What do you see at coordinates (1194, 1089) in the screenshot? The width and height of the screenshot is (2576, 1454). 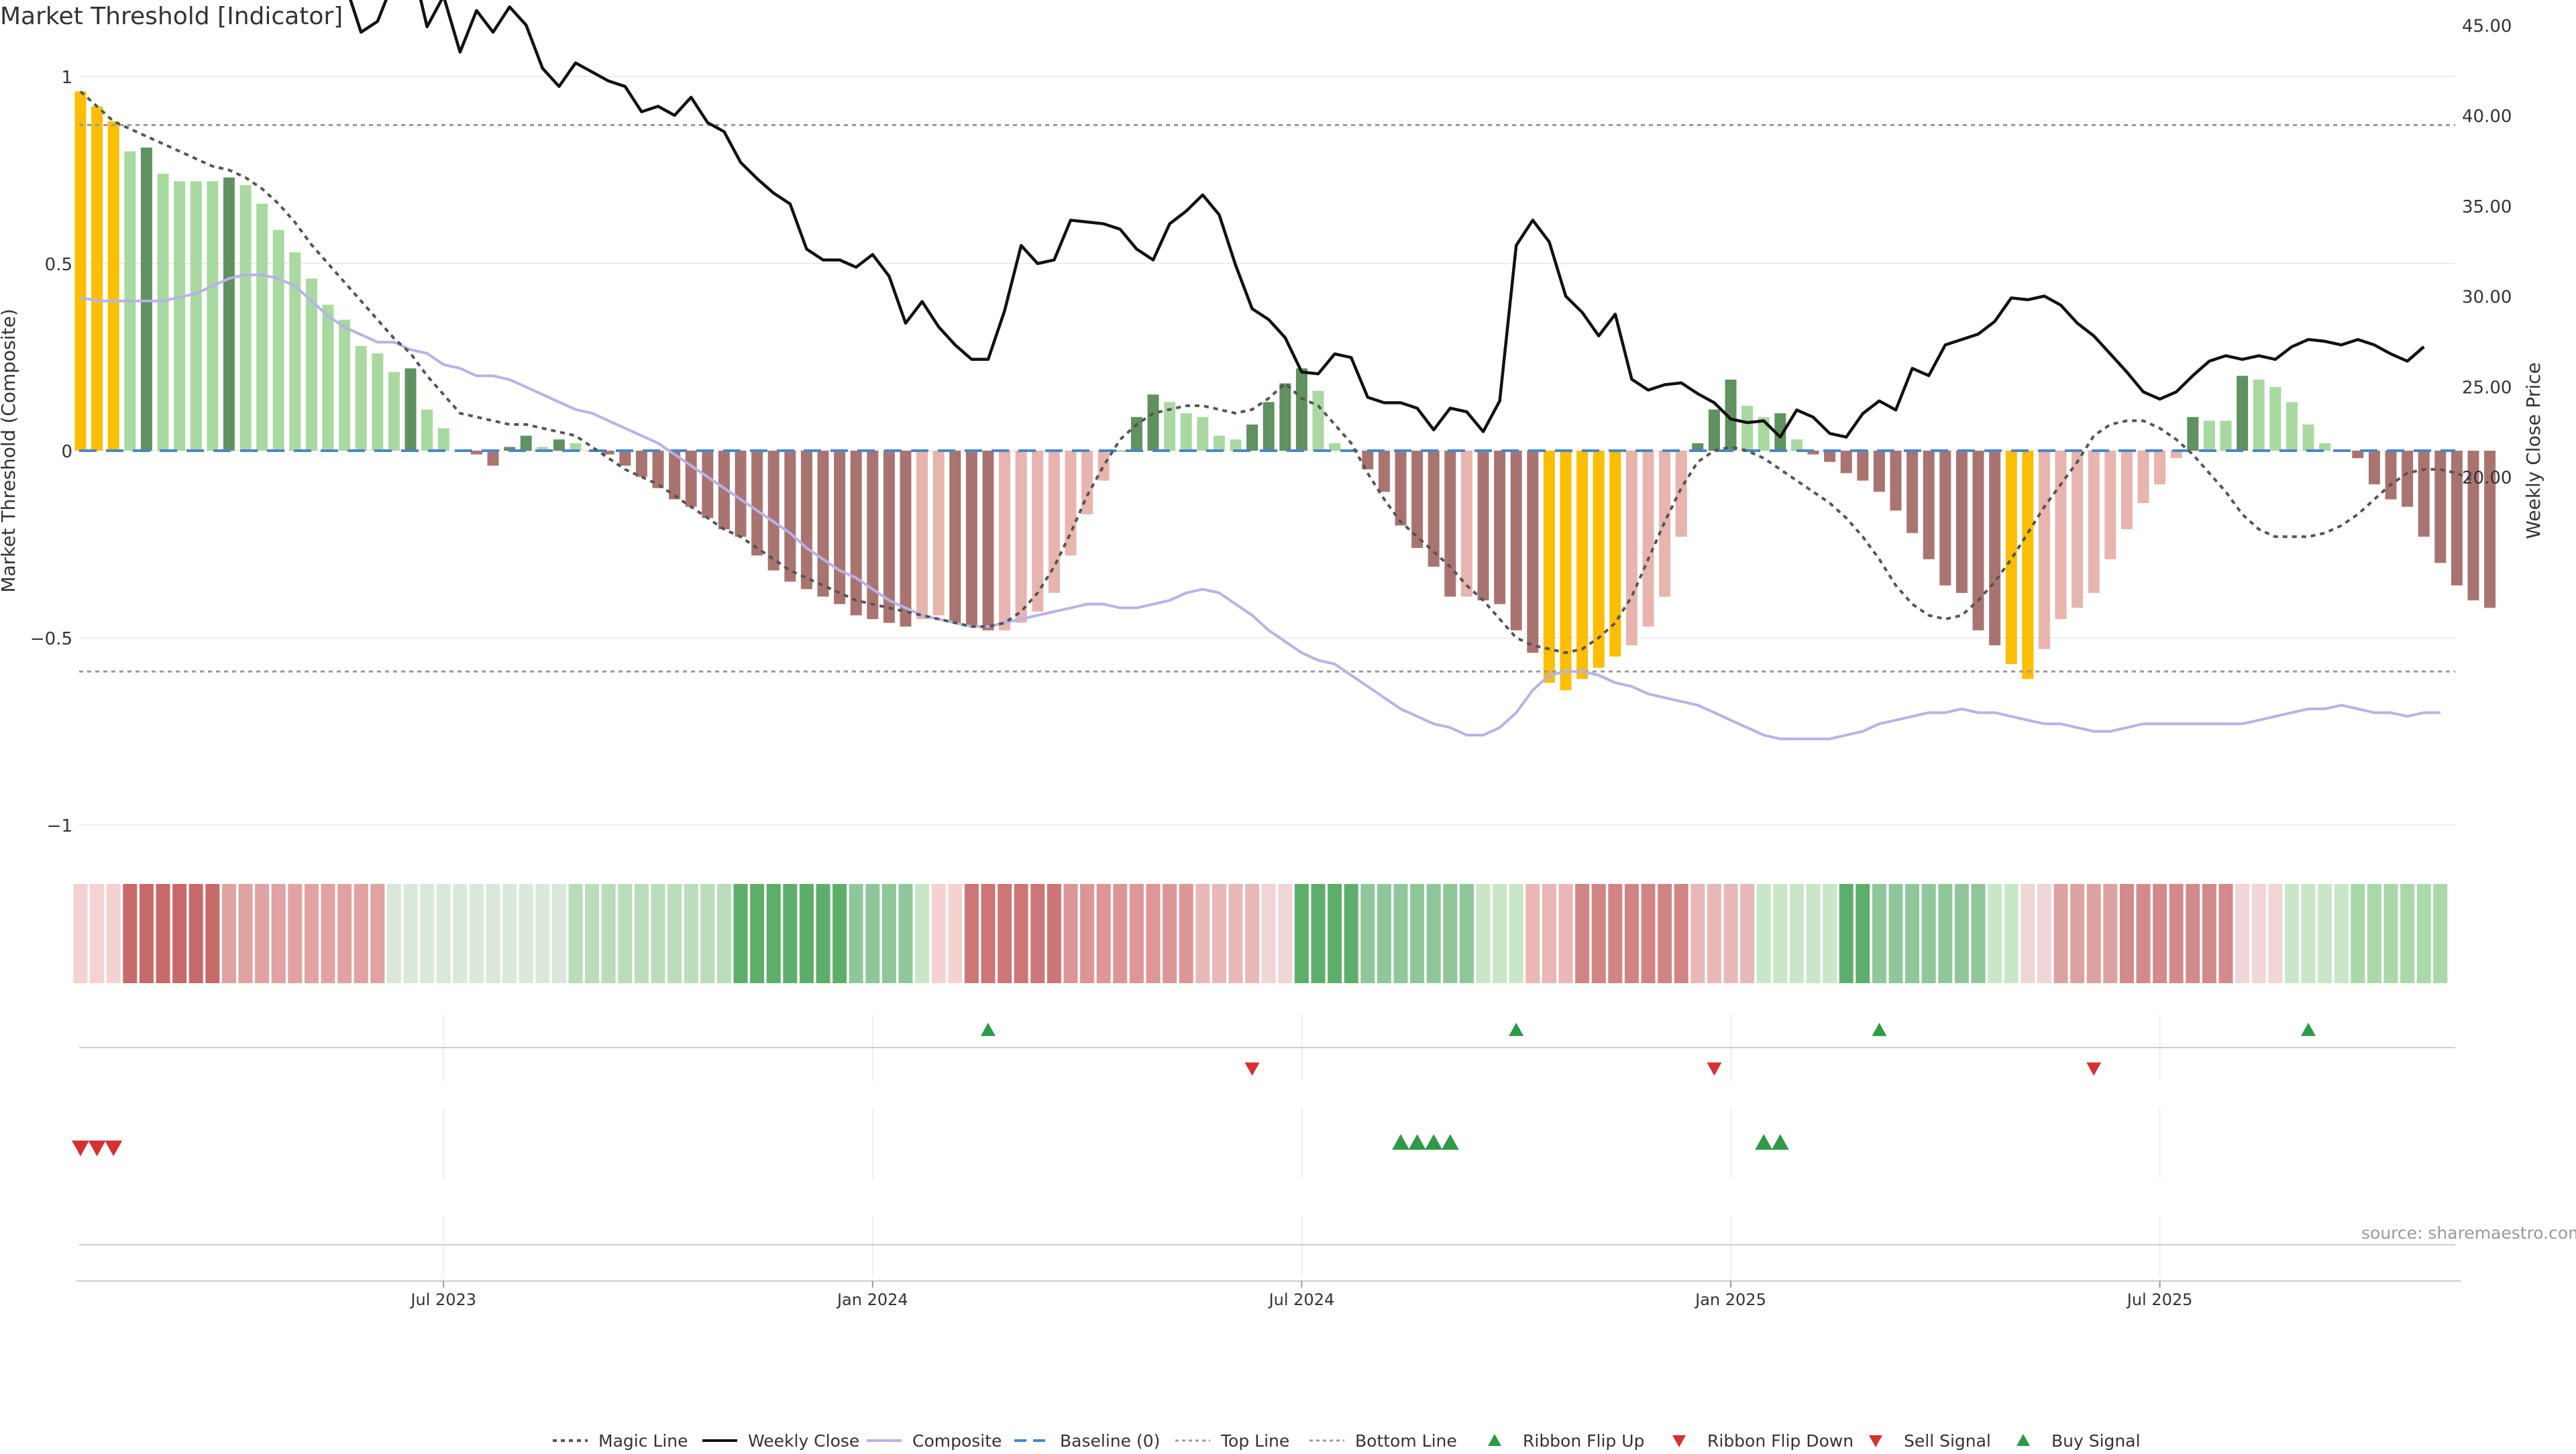 I see `signals` at bounding box center [1194, 1089].